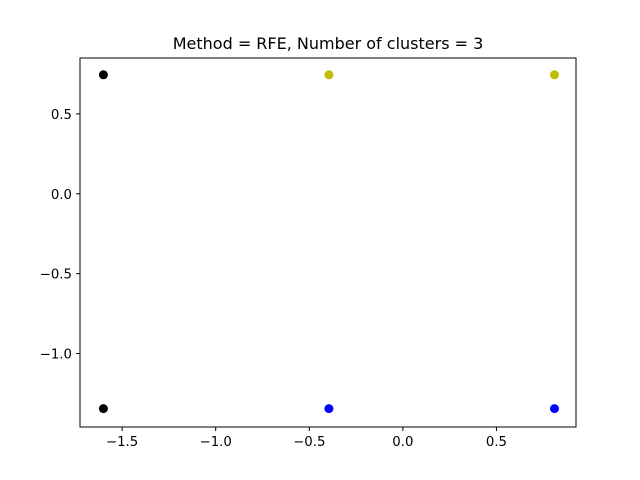 This screenshot has height=480, width=640. I want to click on x-tick-label: −0.5, so click(309, 442).